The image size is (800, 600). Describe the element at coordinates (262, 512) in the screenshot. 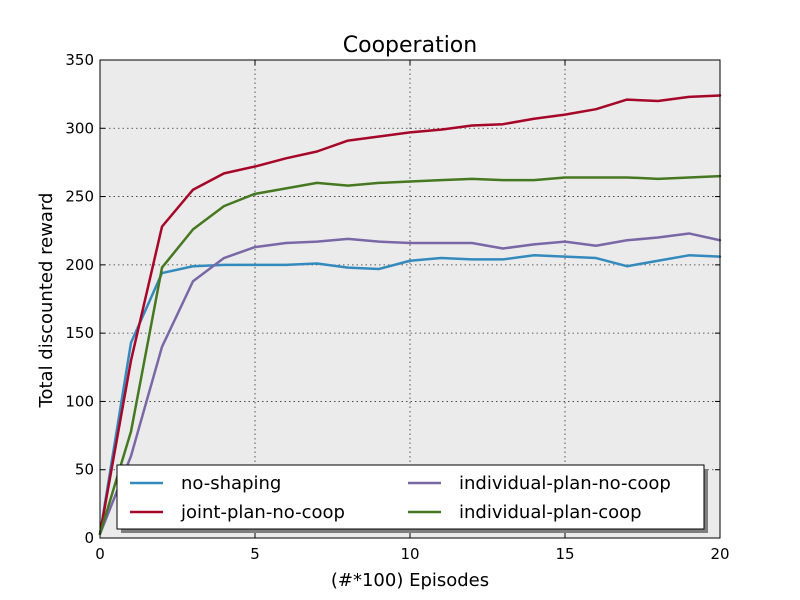

I see `legend-label: joint-plan-no-coop` at that location.